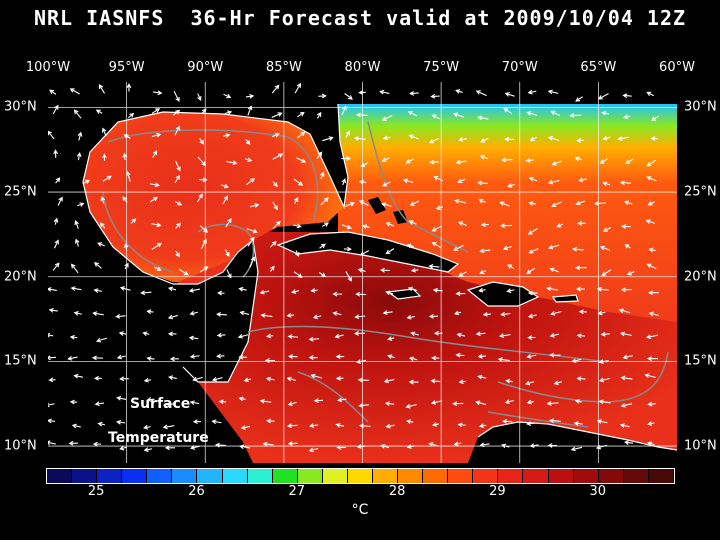  What do you see at coordinates (158, 438) in the screenshot?
I see `variable-label-temperature: Temperature` at bounding box center [158, 438].